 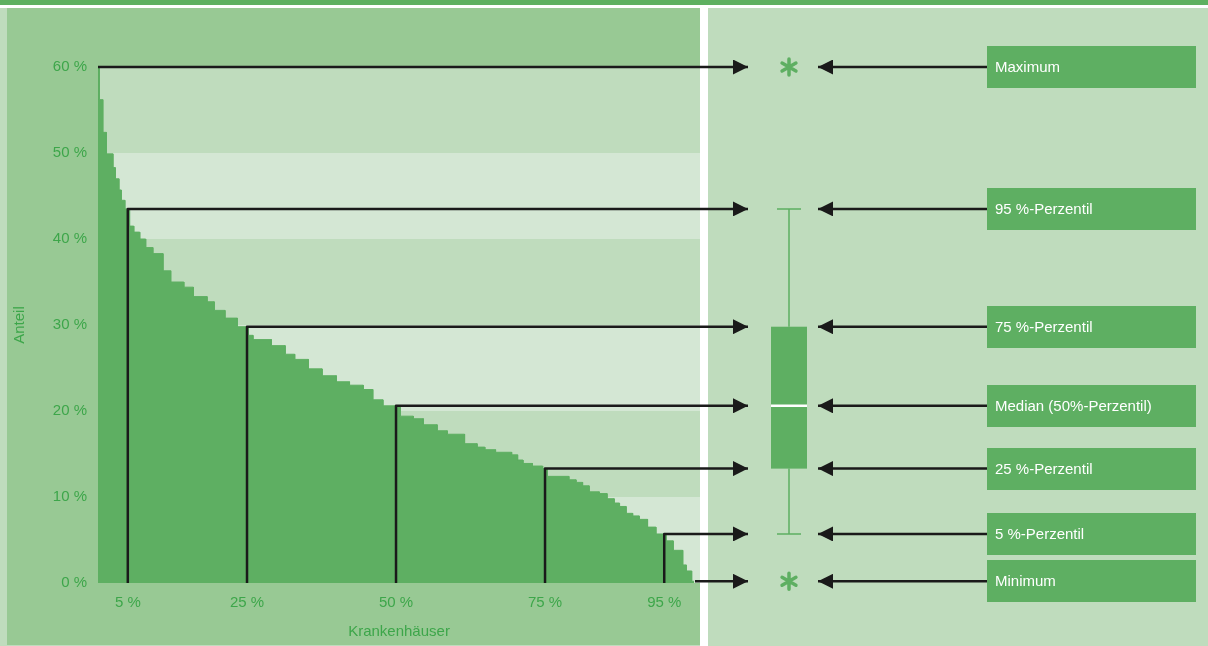 I want to click on y-tick-label: 20 %, so click(x=69, y=410).